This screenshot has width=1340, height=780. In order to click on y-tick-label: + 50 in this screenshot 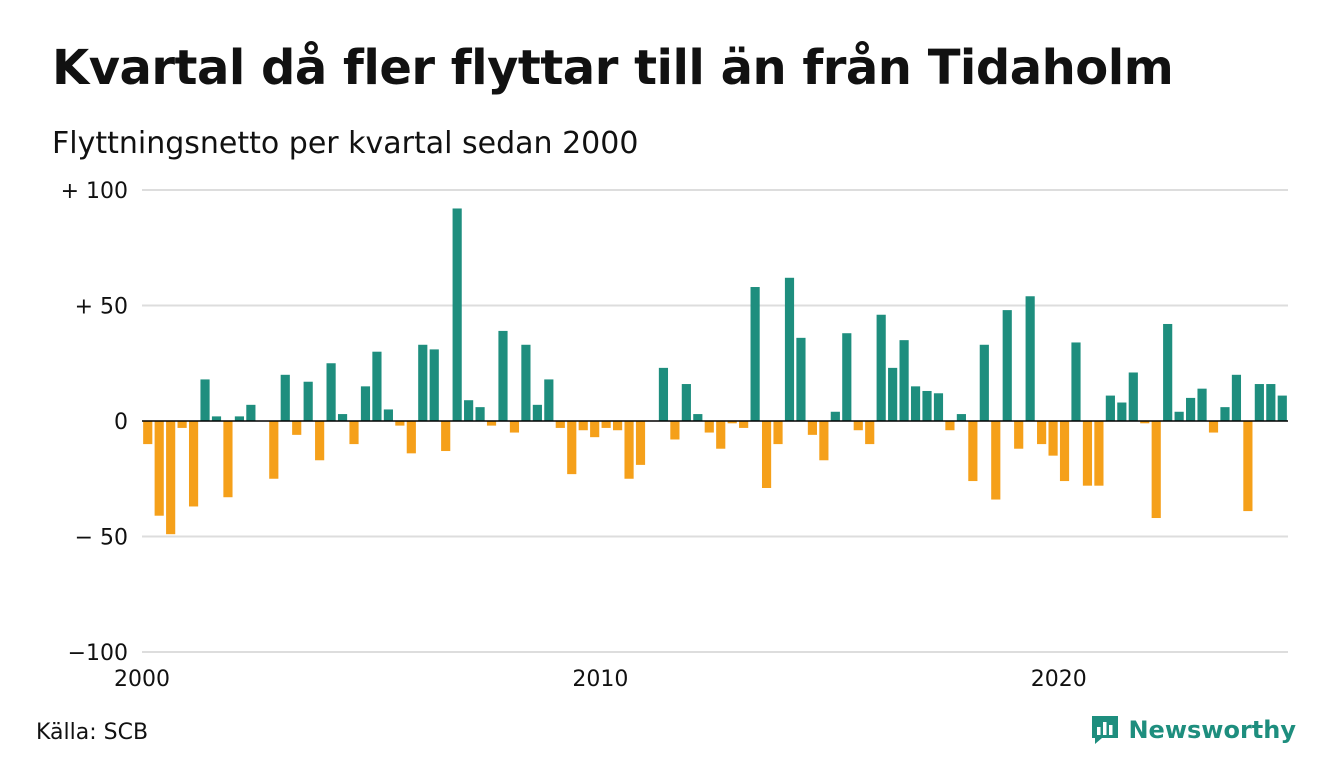, I will do `click(101, 307)`.